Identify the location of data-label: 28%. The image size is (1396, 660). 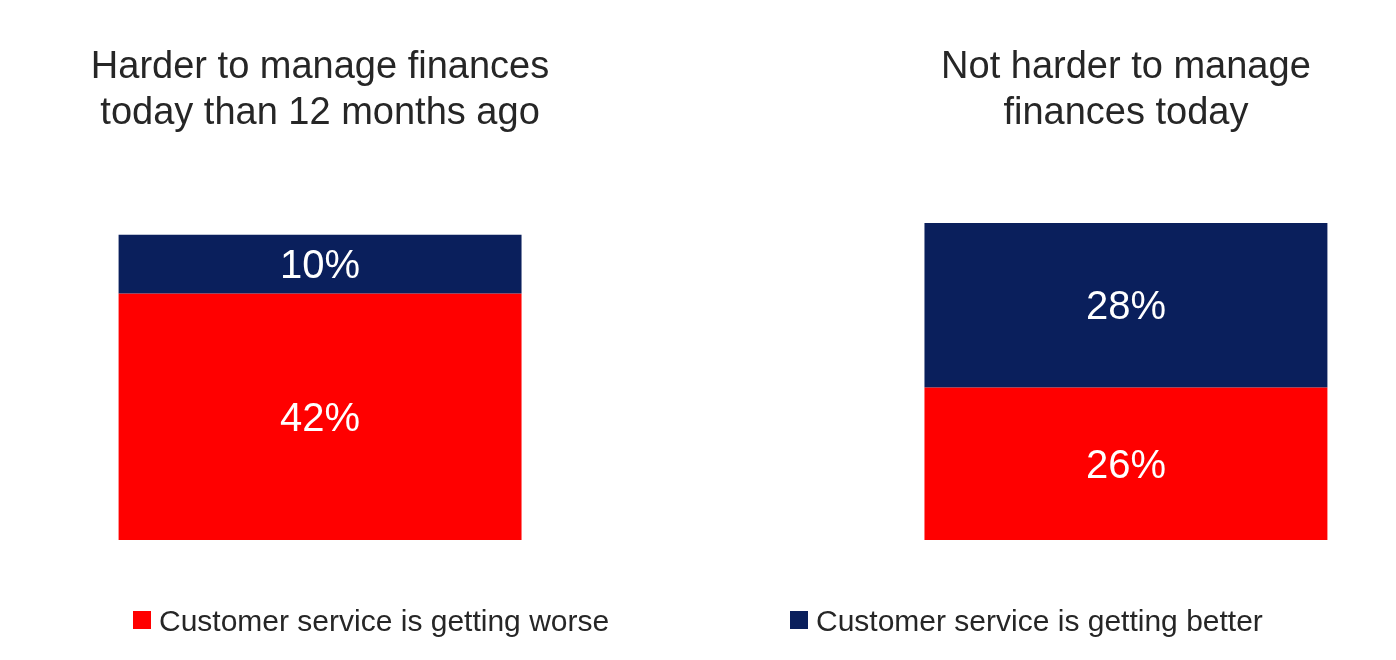
(1125, 305).